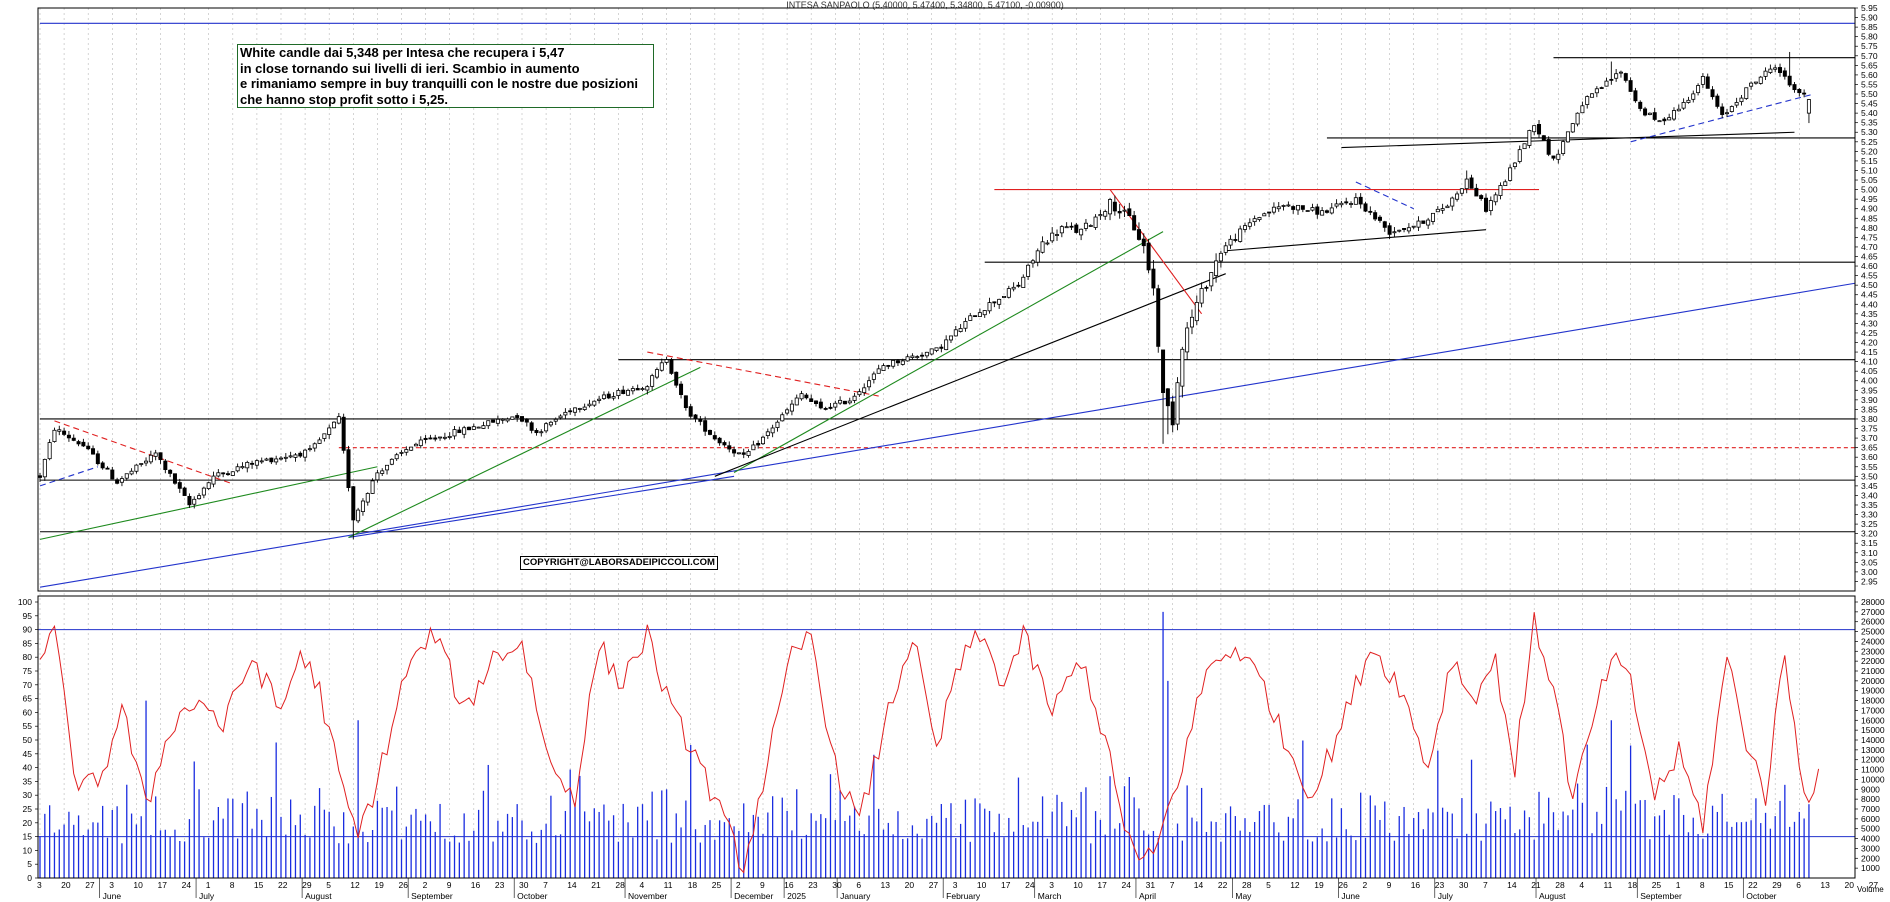  I want to click on date-tick-label: 22, so click(1223, 885).